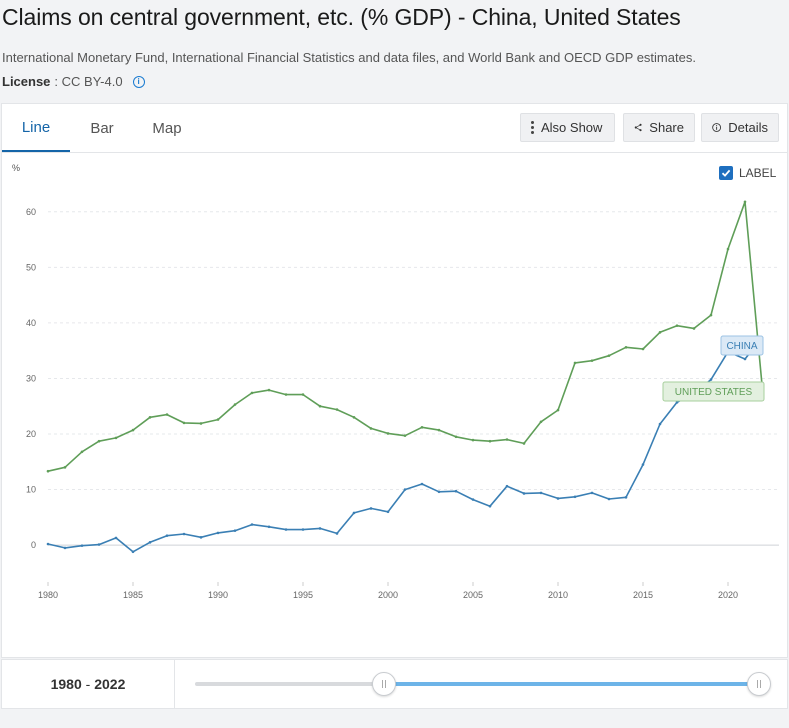 The image size is (789, 728). Describe the element at coordinates (572, 127) in the screenshot. I see `also-show-label: Also Show` at that location.